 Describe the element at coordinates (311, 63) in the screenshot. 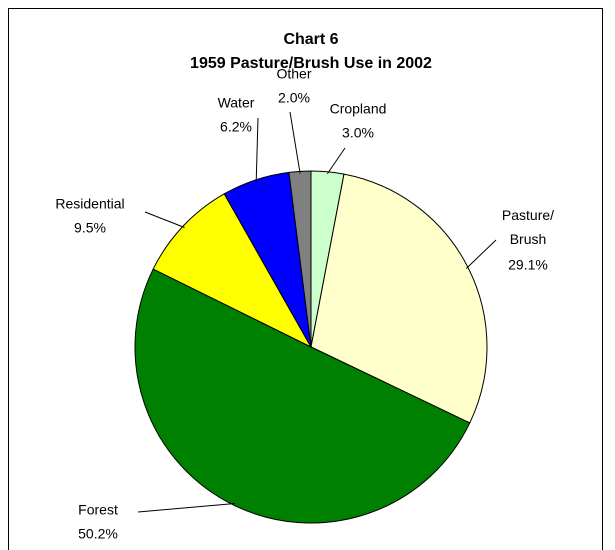

I see `chart-subtitle: 1959 Pasture/Brush Use in 2002` at that location.